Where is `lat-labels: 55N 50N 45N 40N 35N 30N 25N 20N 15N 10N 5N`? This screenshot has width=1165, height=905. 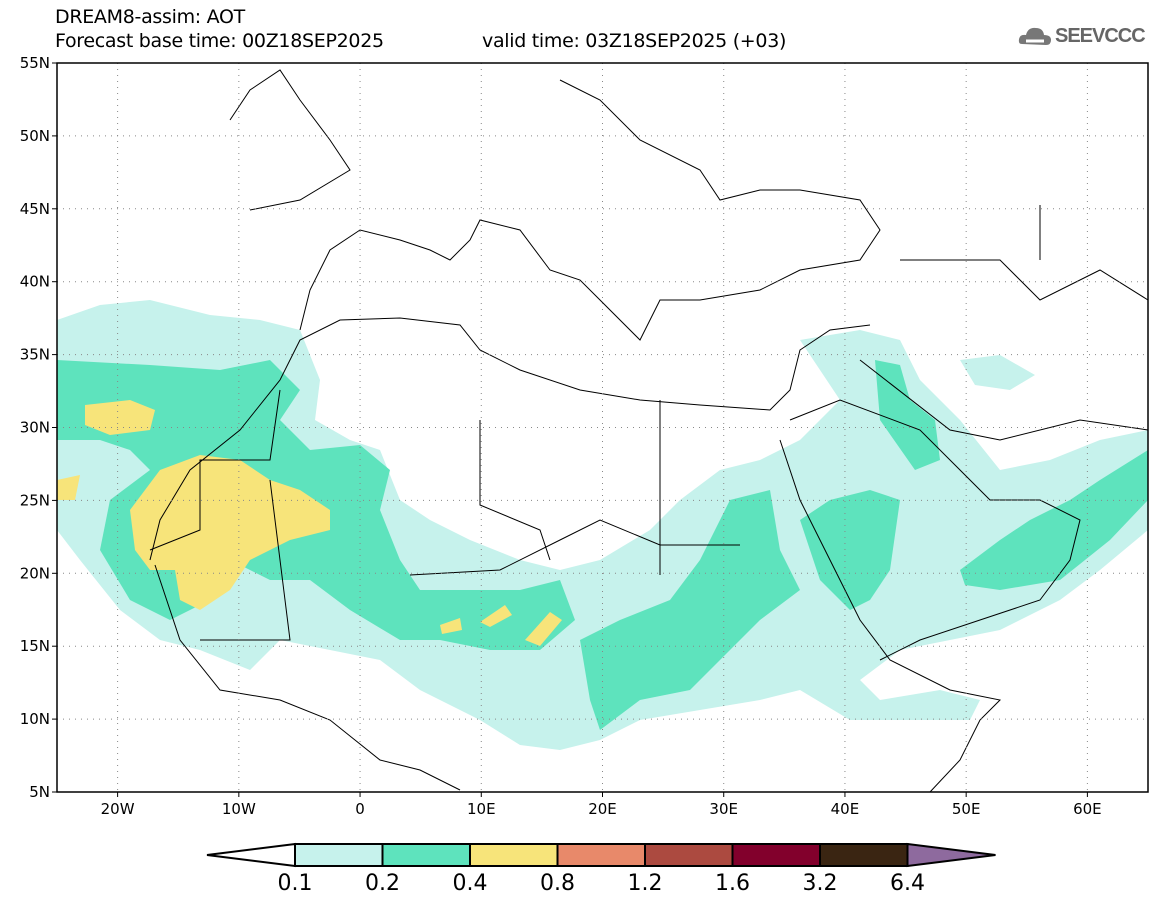 lat-labels: 55N 50N 45N 40N 35N 30N 25N 20N 15N 10N 5N is located at coordinates (38, 427).